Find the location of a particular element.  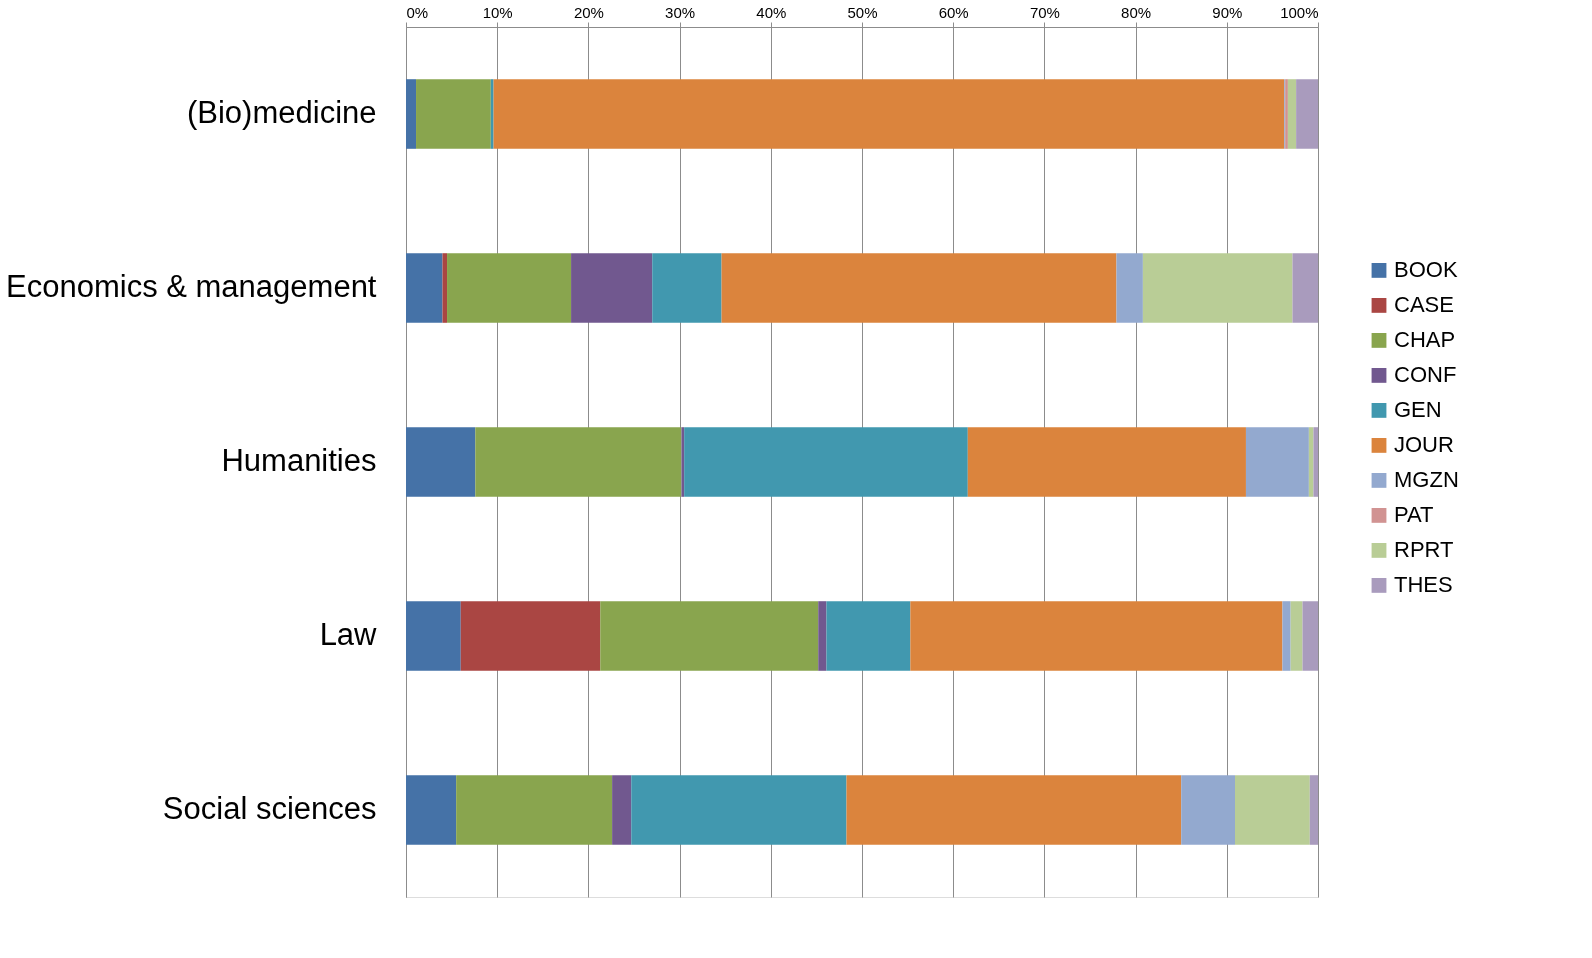

x-tick-label: 10% is located at coordinates (497, 12).